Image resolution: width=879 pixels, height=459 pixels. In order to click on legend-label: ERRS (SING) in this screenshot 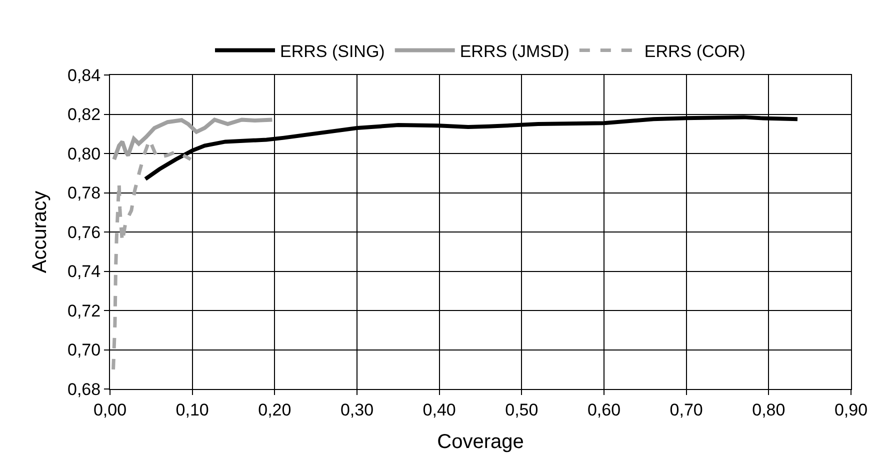, I will do `click(332, 51)`.